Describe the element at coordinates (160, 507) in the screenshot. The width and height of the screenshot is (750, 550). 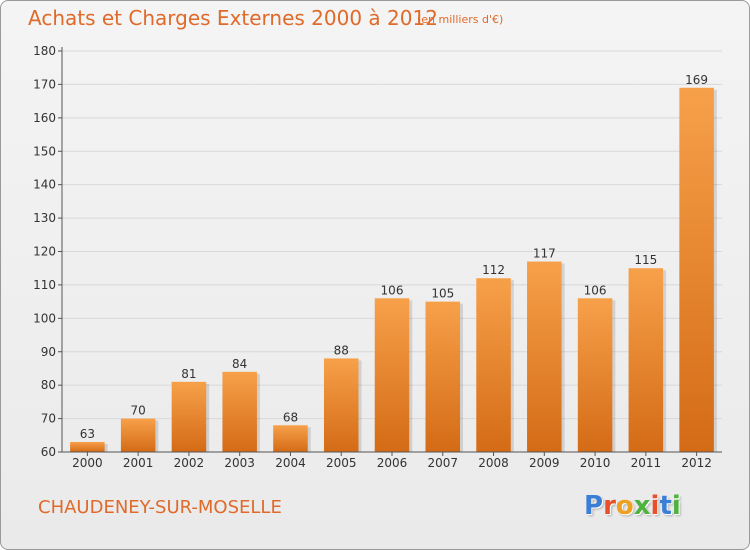
I see `location-name: CHAUDENEY-SUR-MOSELLE` at that location.